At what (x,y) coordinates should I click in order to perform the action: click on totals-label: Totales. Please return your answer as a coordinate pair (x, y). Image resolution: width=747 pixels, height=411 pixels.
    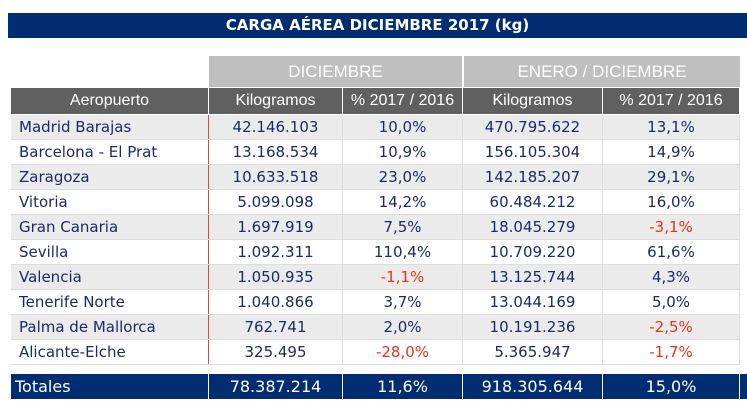
    Looking at the image, I should click on (110, 386).